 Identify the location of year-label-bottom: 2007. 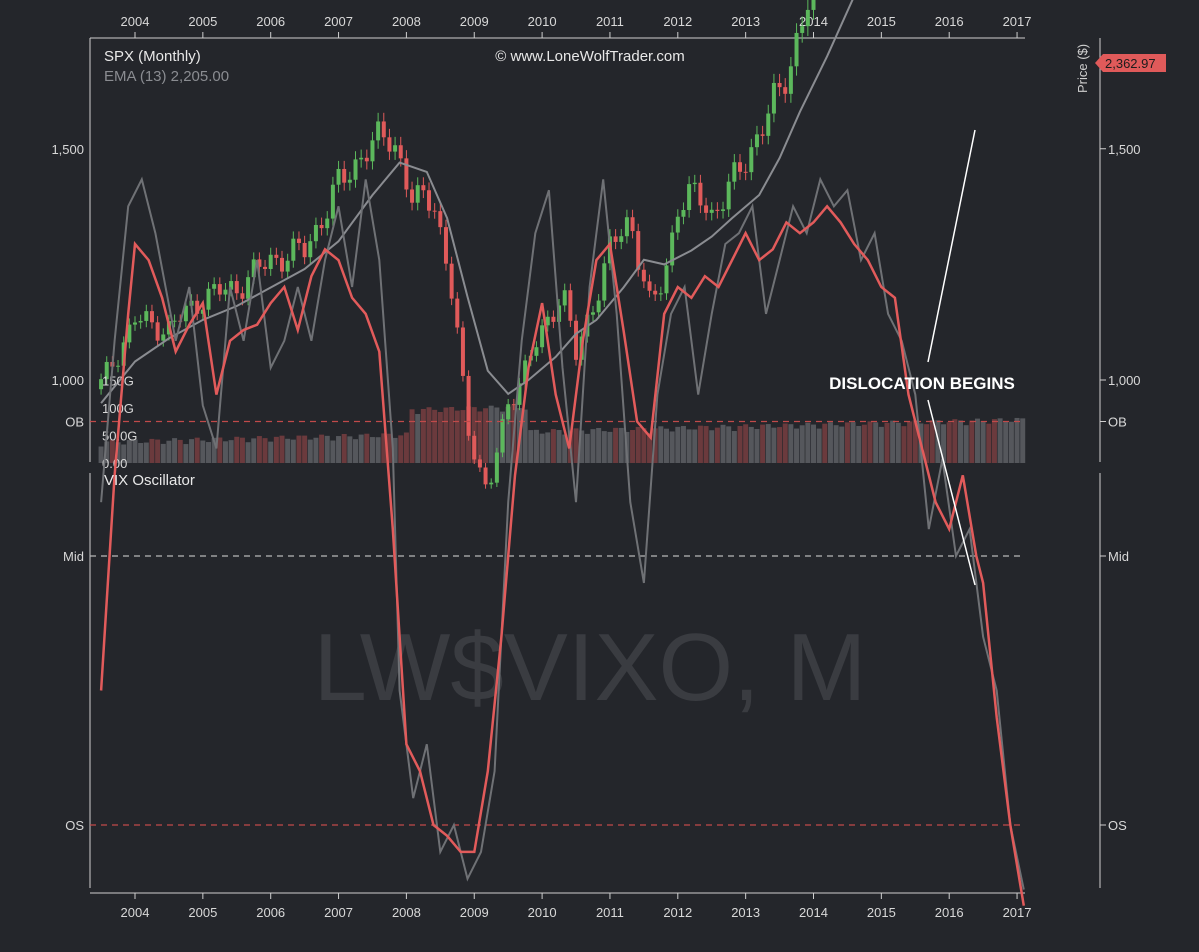
(338, 912).